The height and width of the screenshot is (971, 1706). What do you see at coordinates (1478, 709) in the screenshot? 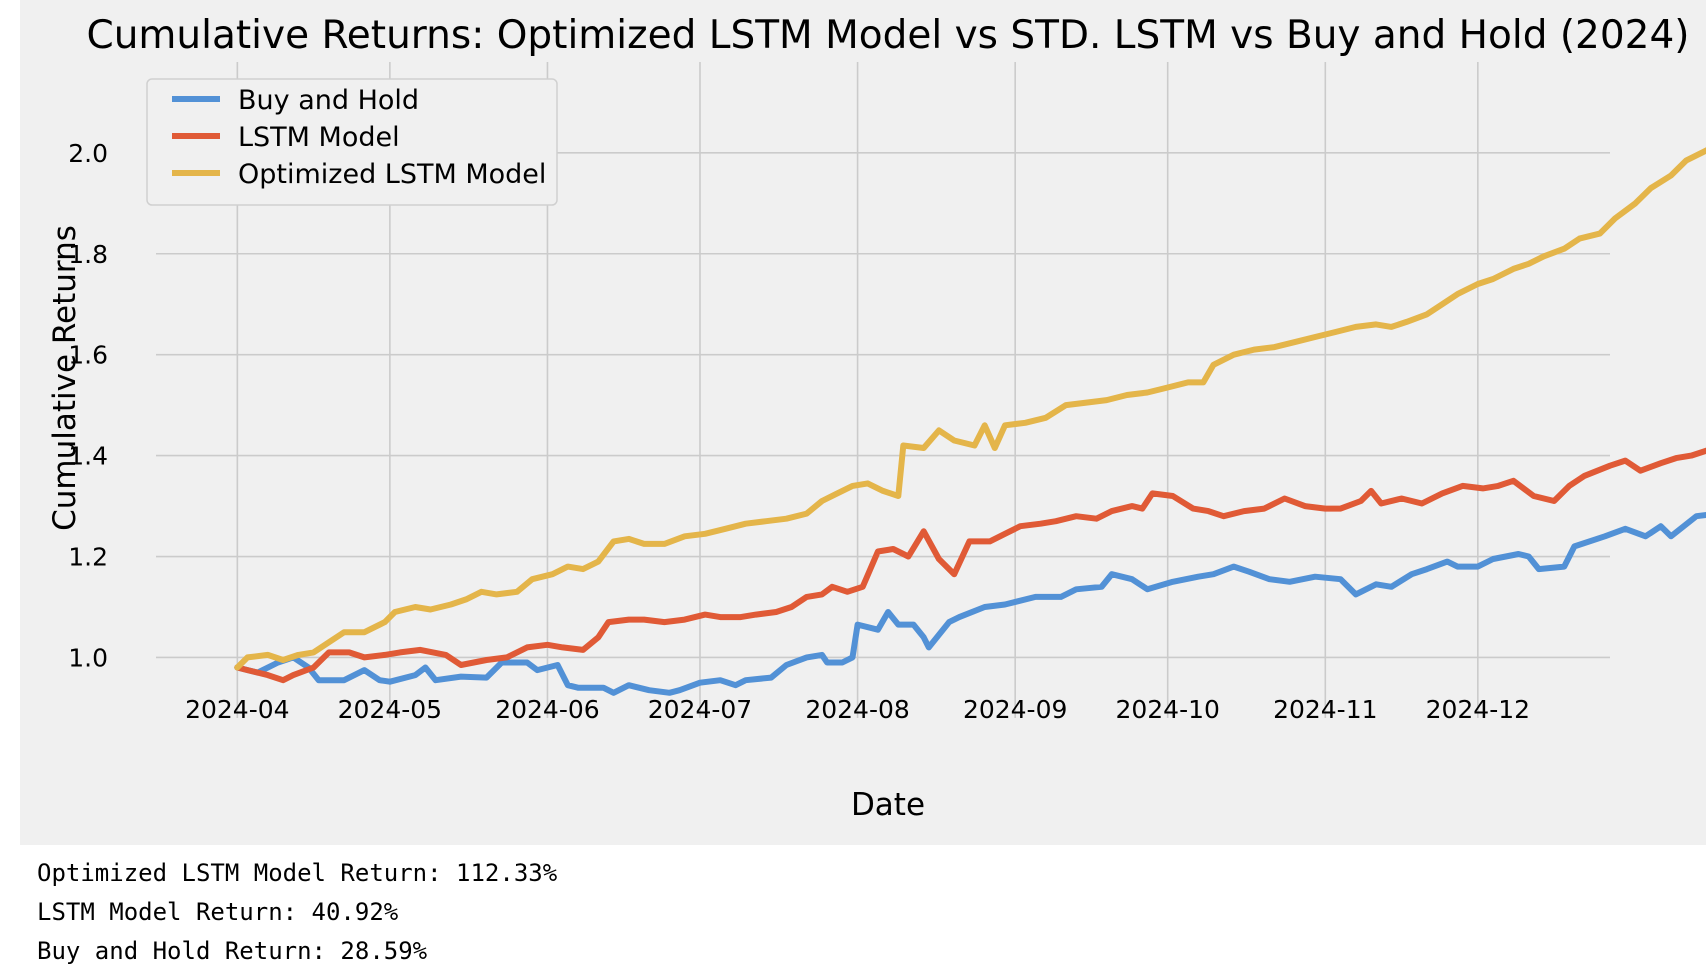
I see `x-tick-label: 2024-12` at bounding box center [1478, 709].